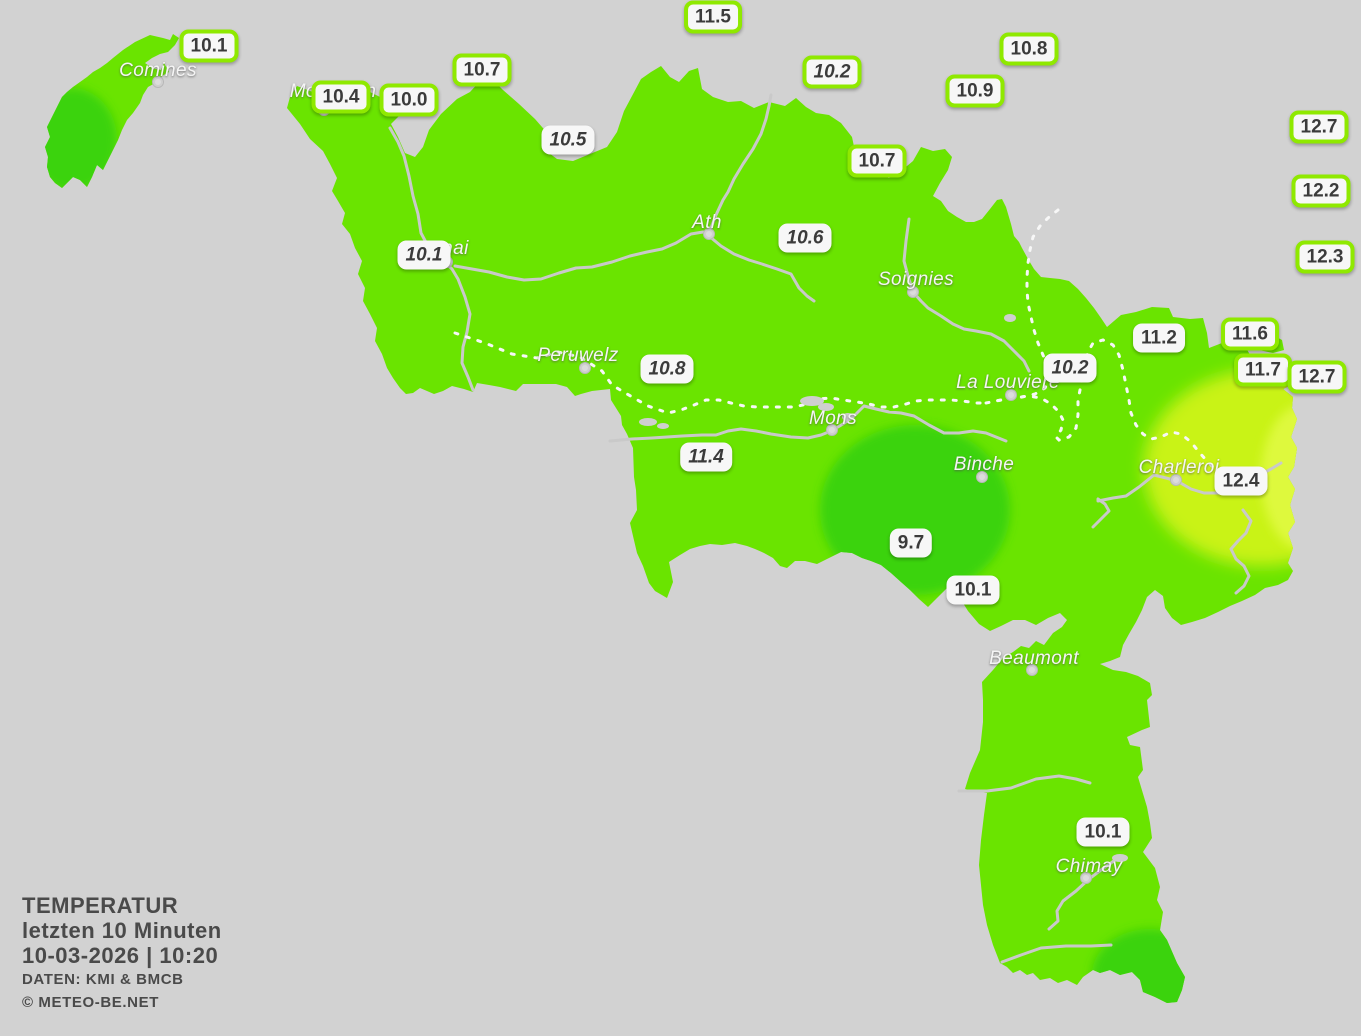 This screenshot has height=1036, width=1361. I want to click on country-border-dashes, so click(838, 340).